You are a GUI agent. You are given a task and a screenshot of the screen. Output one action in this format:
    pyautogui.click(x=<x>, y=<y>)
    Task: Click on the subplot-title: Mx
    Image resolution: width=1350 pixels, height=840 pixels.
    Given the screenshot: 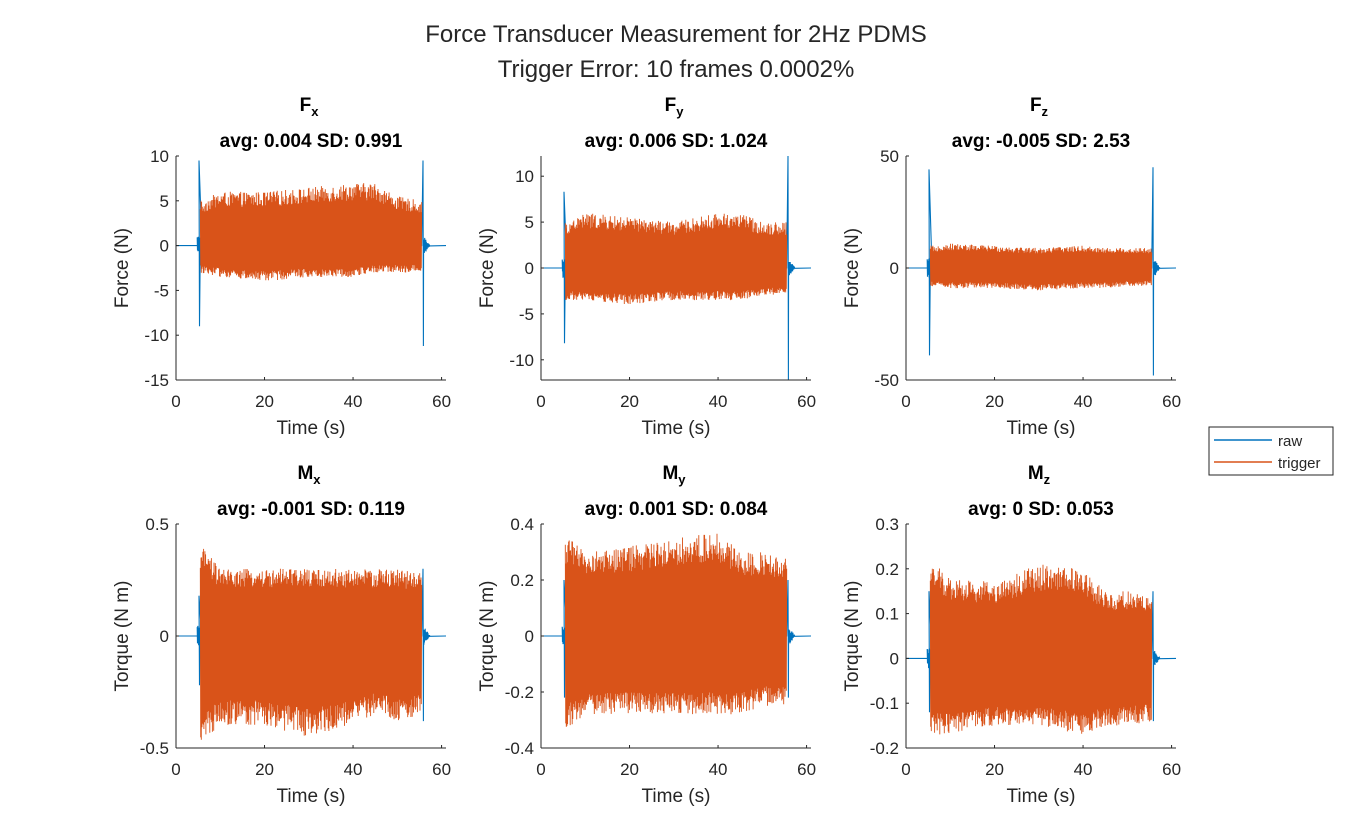 What is the action you would take?
    pyautogui.click(x=309, y=475)
    